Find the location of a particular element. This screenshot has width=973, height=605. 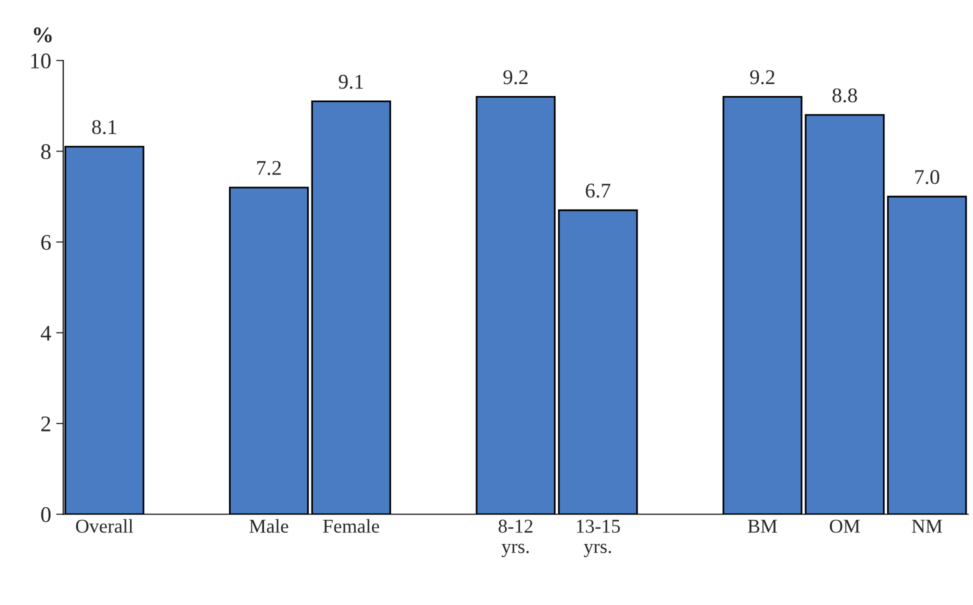

x-tick-label: OM is located at coordinates (845, 526).